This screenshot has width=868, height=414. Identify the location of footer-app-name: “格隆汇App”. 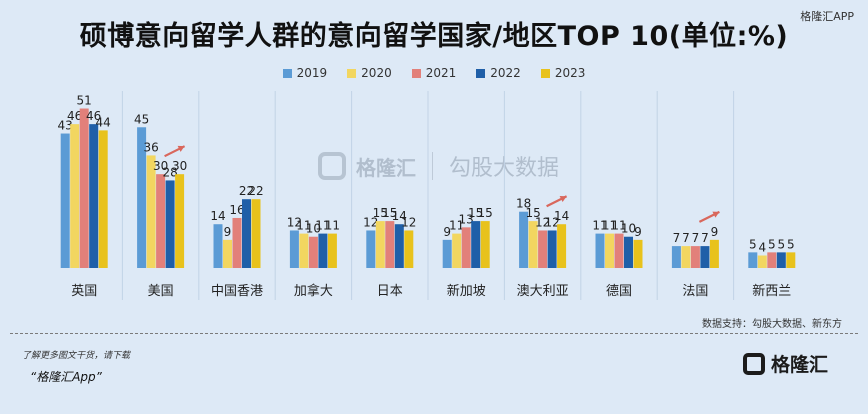
(66, 377).